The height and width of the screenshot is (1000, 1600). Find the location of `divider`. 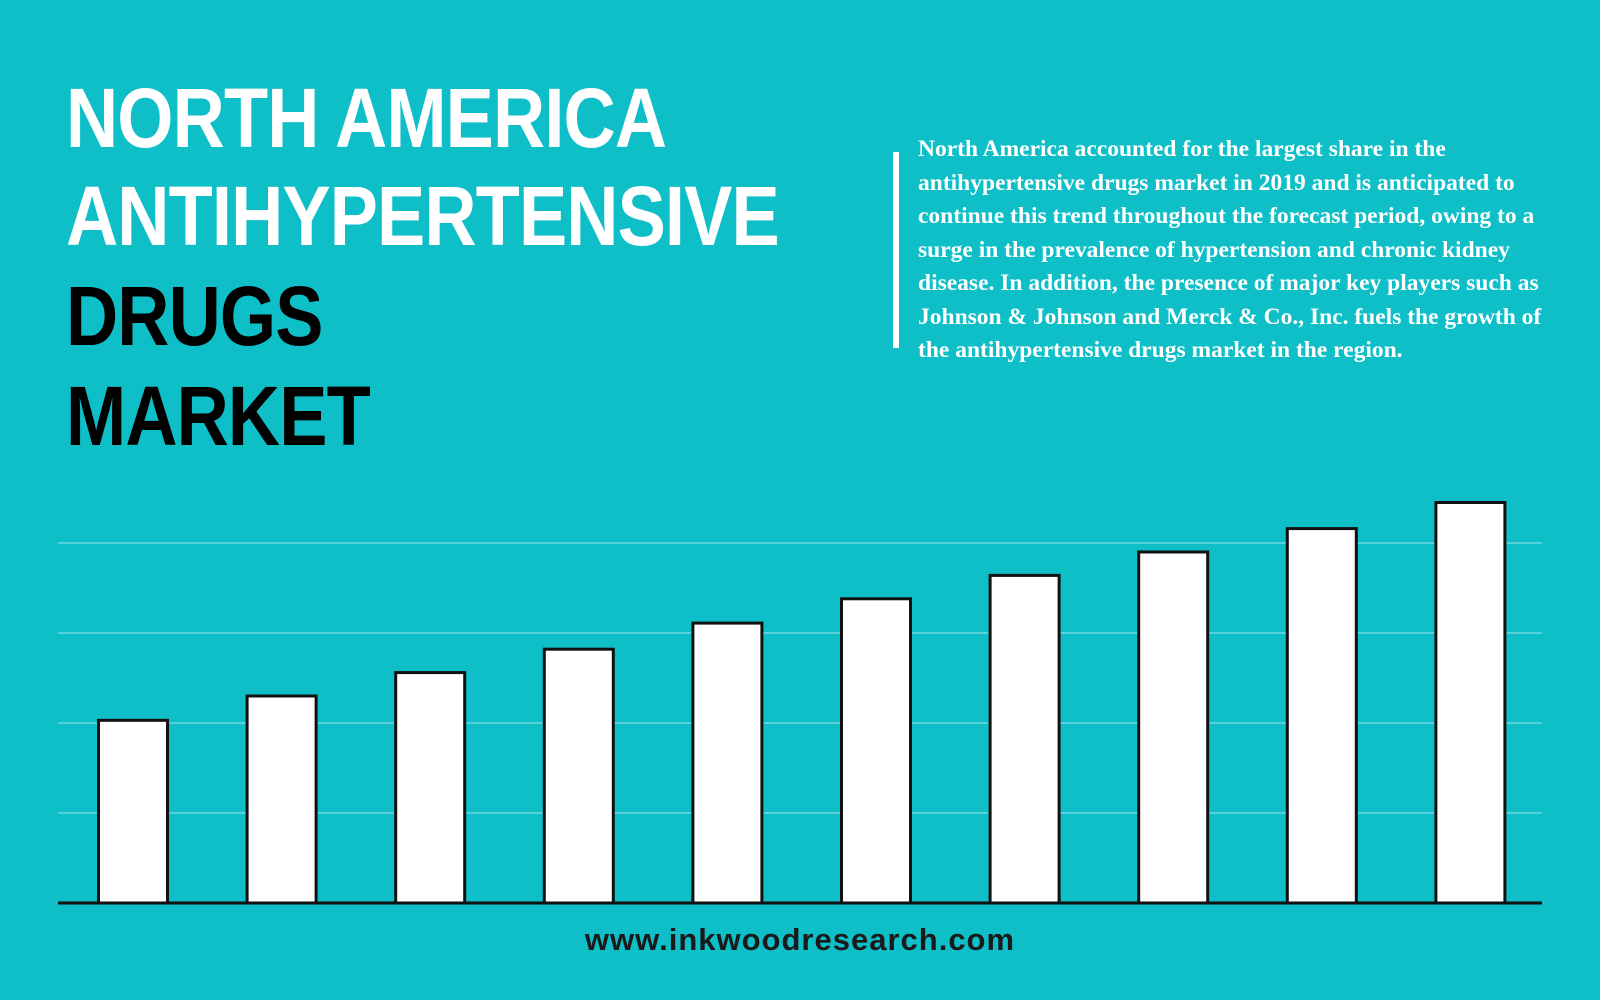

divider is located at coordinates (896, 250).